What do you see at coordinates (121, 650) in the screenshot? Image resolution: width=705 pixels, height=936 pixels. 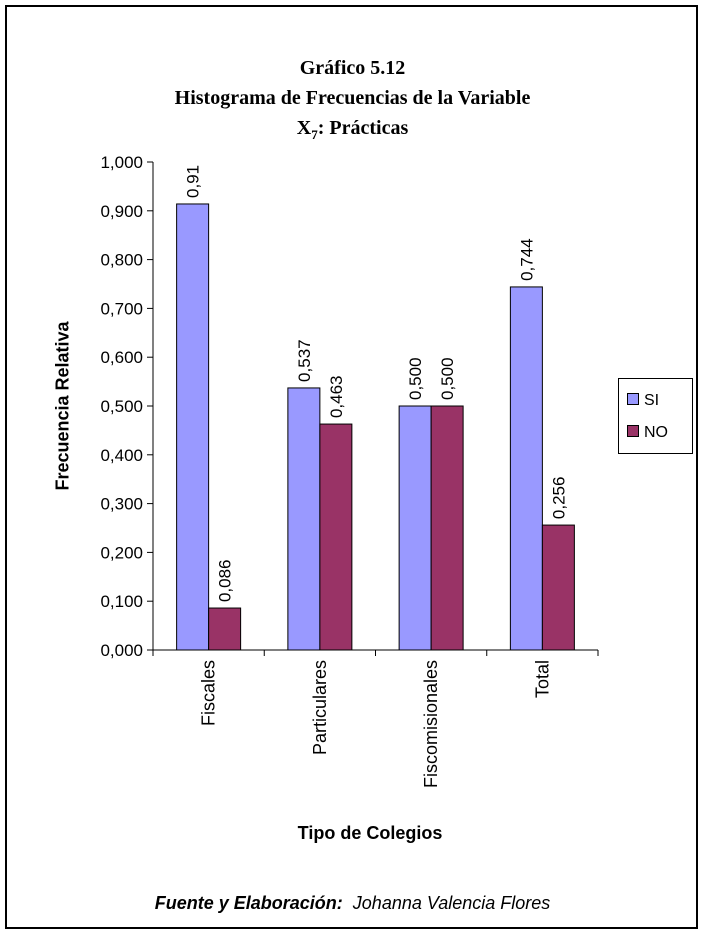 I see `y-tick-label: 0,000` at bounding box center [121, 650].